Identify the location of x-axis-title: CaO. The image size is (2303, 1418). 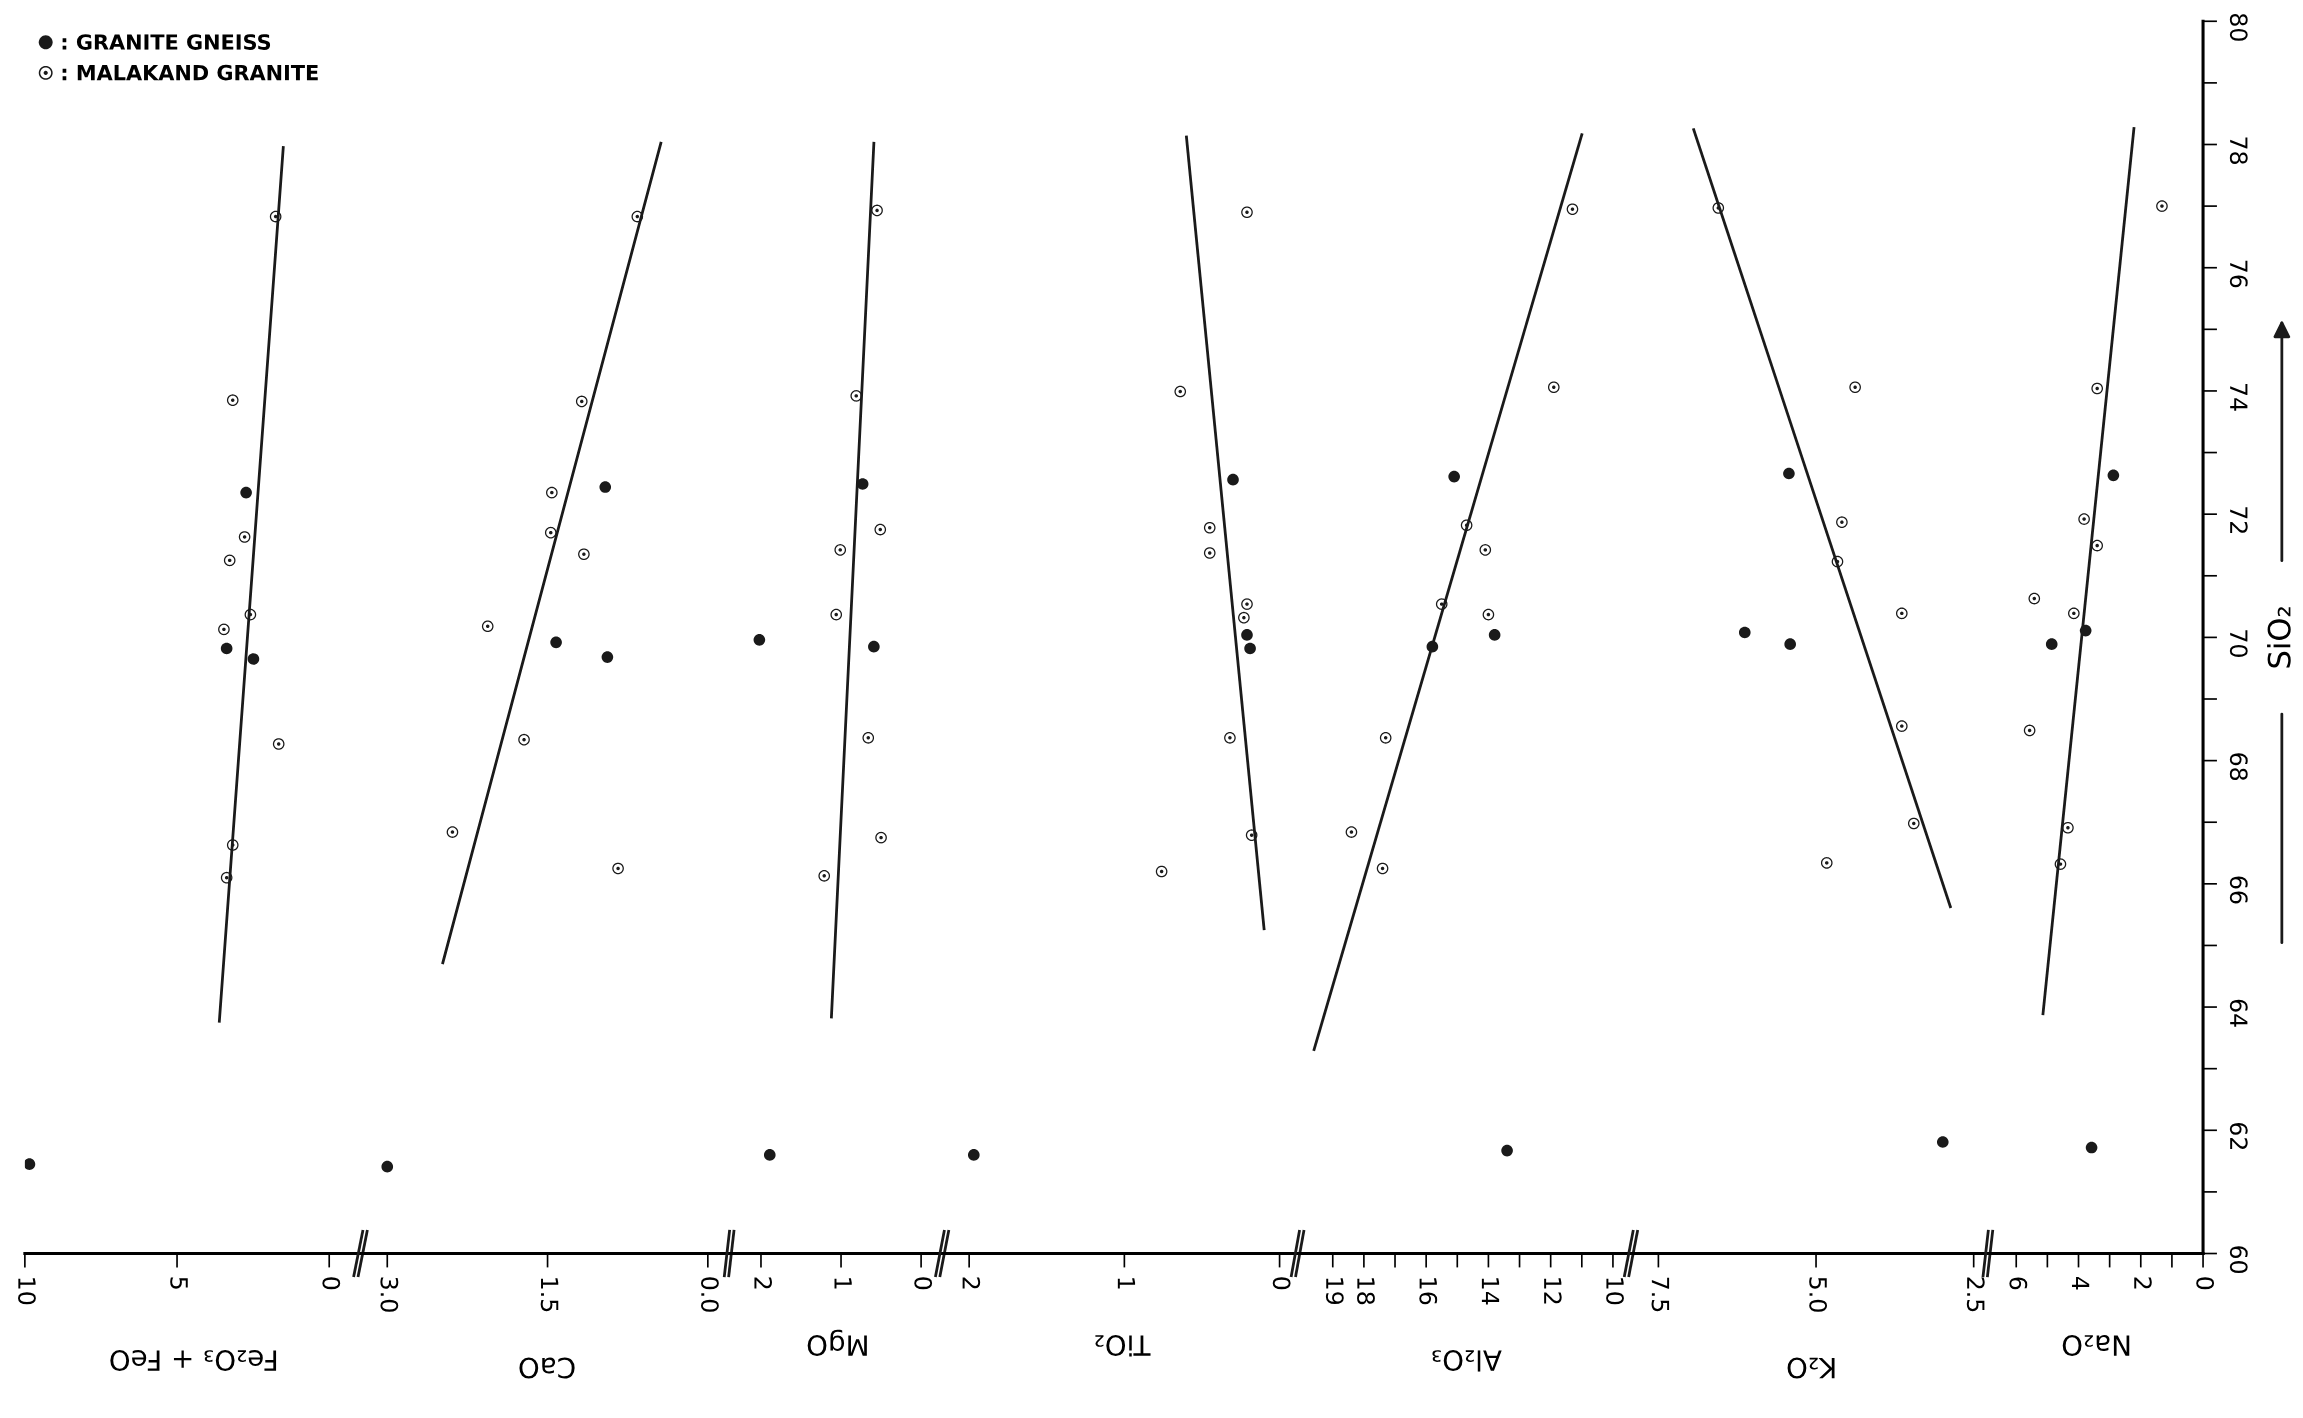
(547, 1368).